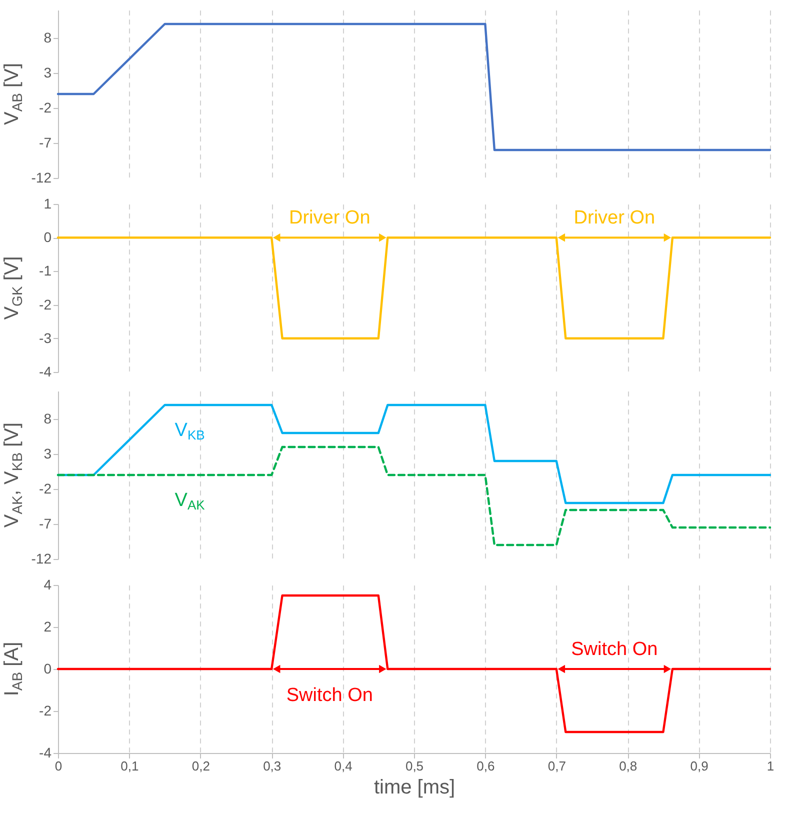 The height and width of the screenshot is (816, 806). What do you see at coordinates (272, 766) in the screenshot?
I see `x-tick-label: 0,3` at bounding box center [272, 766].